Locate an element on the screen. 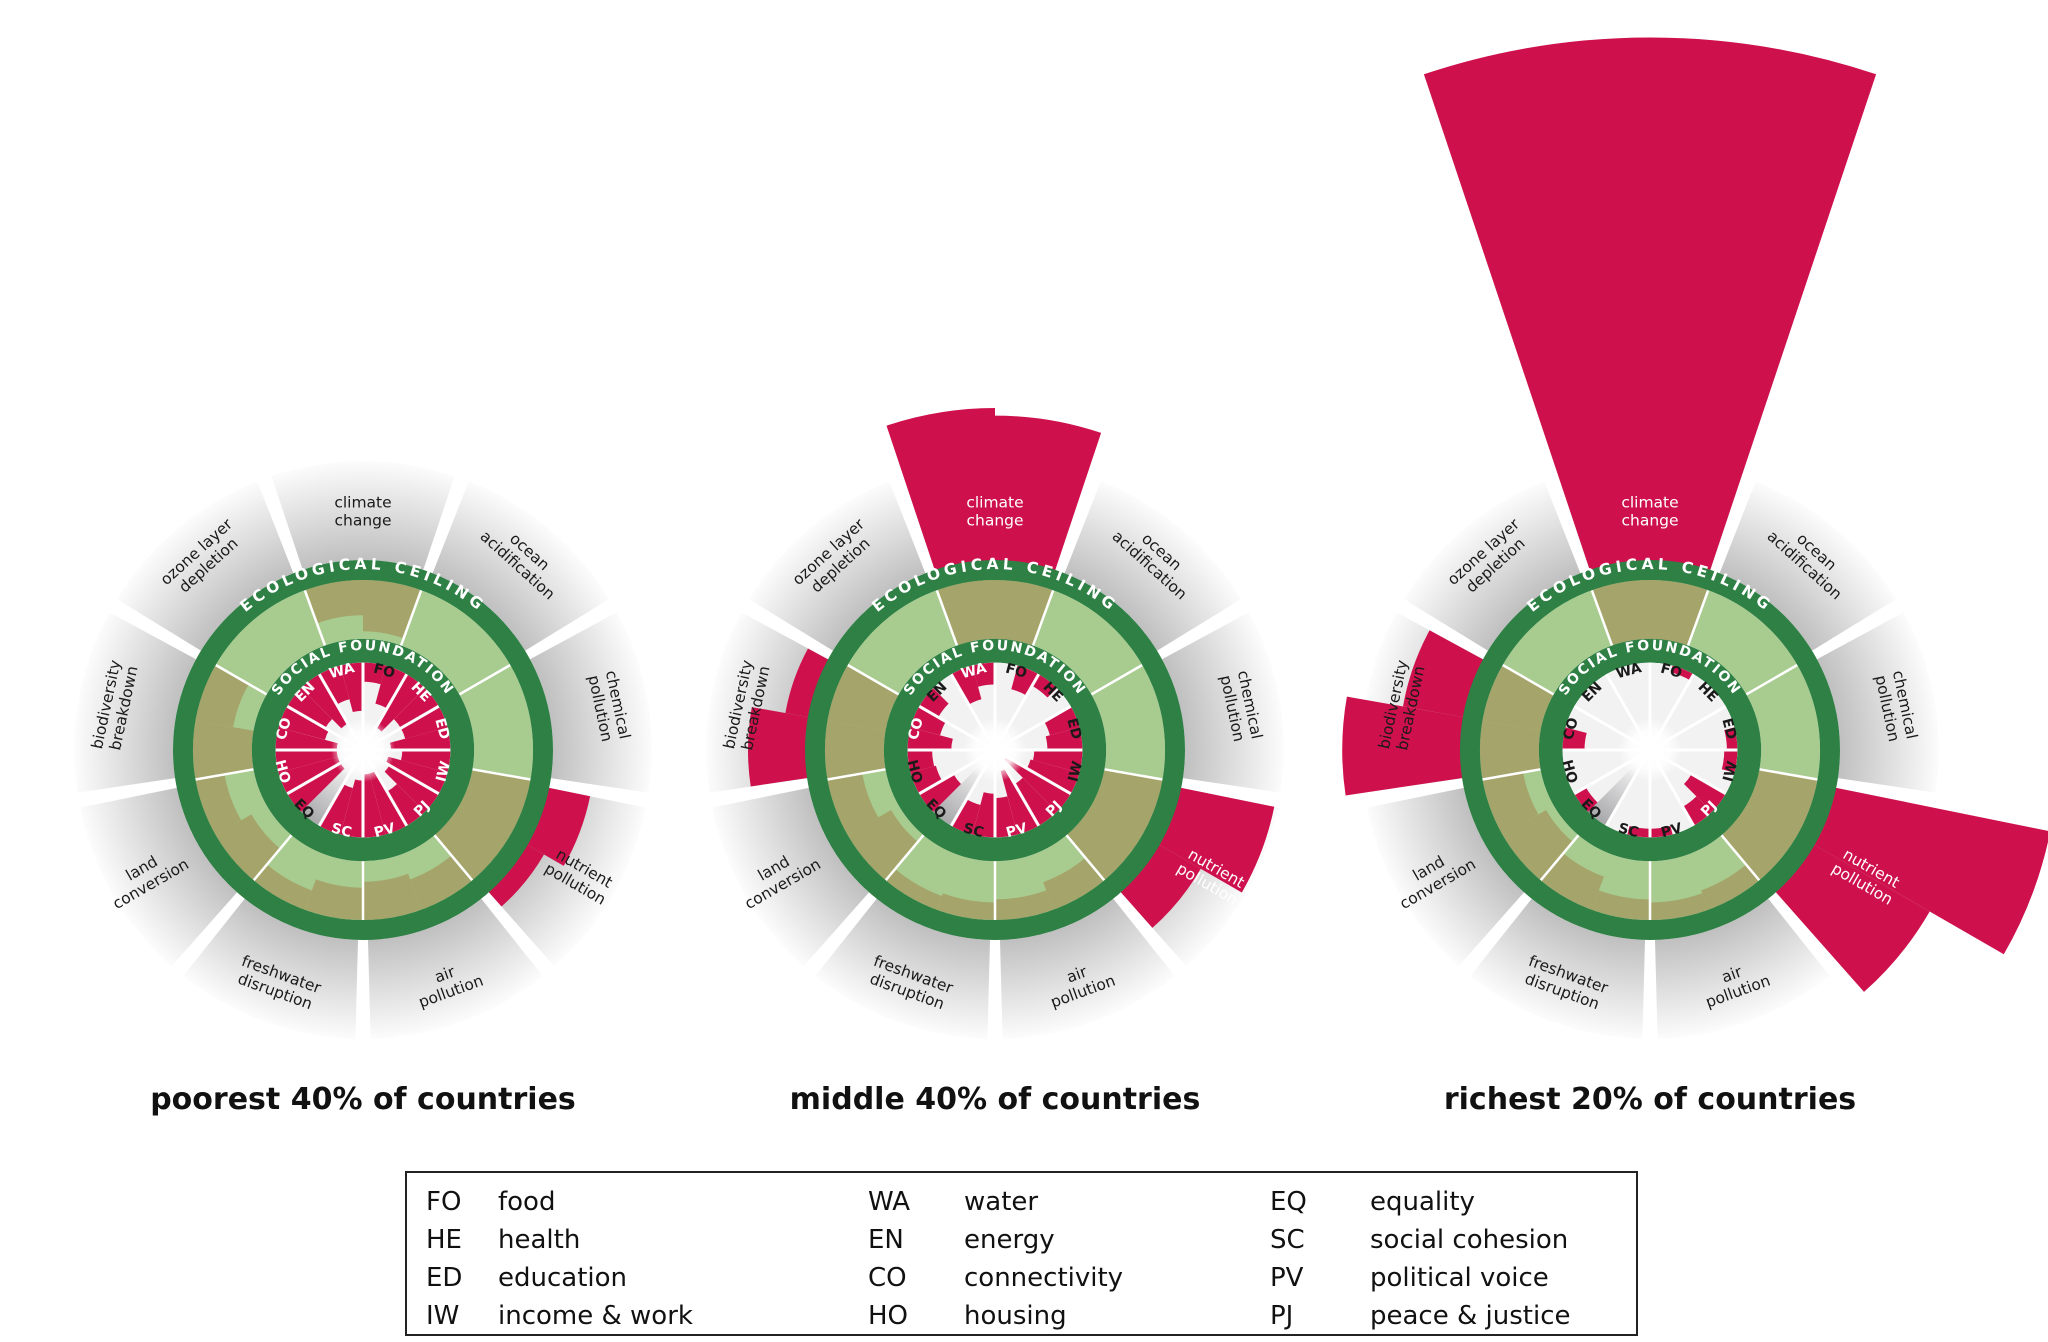 The image size is (2048, 1342). overshoot-nutrient-pollution is located at coordinates (514, 874).